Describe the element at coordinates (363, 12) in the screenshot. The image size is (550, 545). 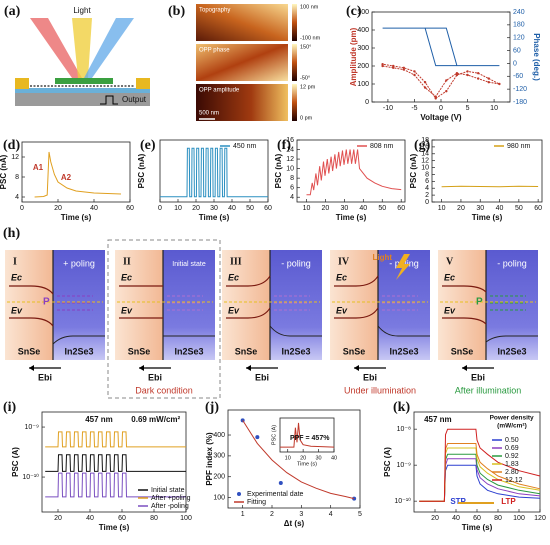
I see `y-tick-label: 500` at that location.